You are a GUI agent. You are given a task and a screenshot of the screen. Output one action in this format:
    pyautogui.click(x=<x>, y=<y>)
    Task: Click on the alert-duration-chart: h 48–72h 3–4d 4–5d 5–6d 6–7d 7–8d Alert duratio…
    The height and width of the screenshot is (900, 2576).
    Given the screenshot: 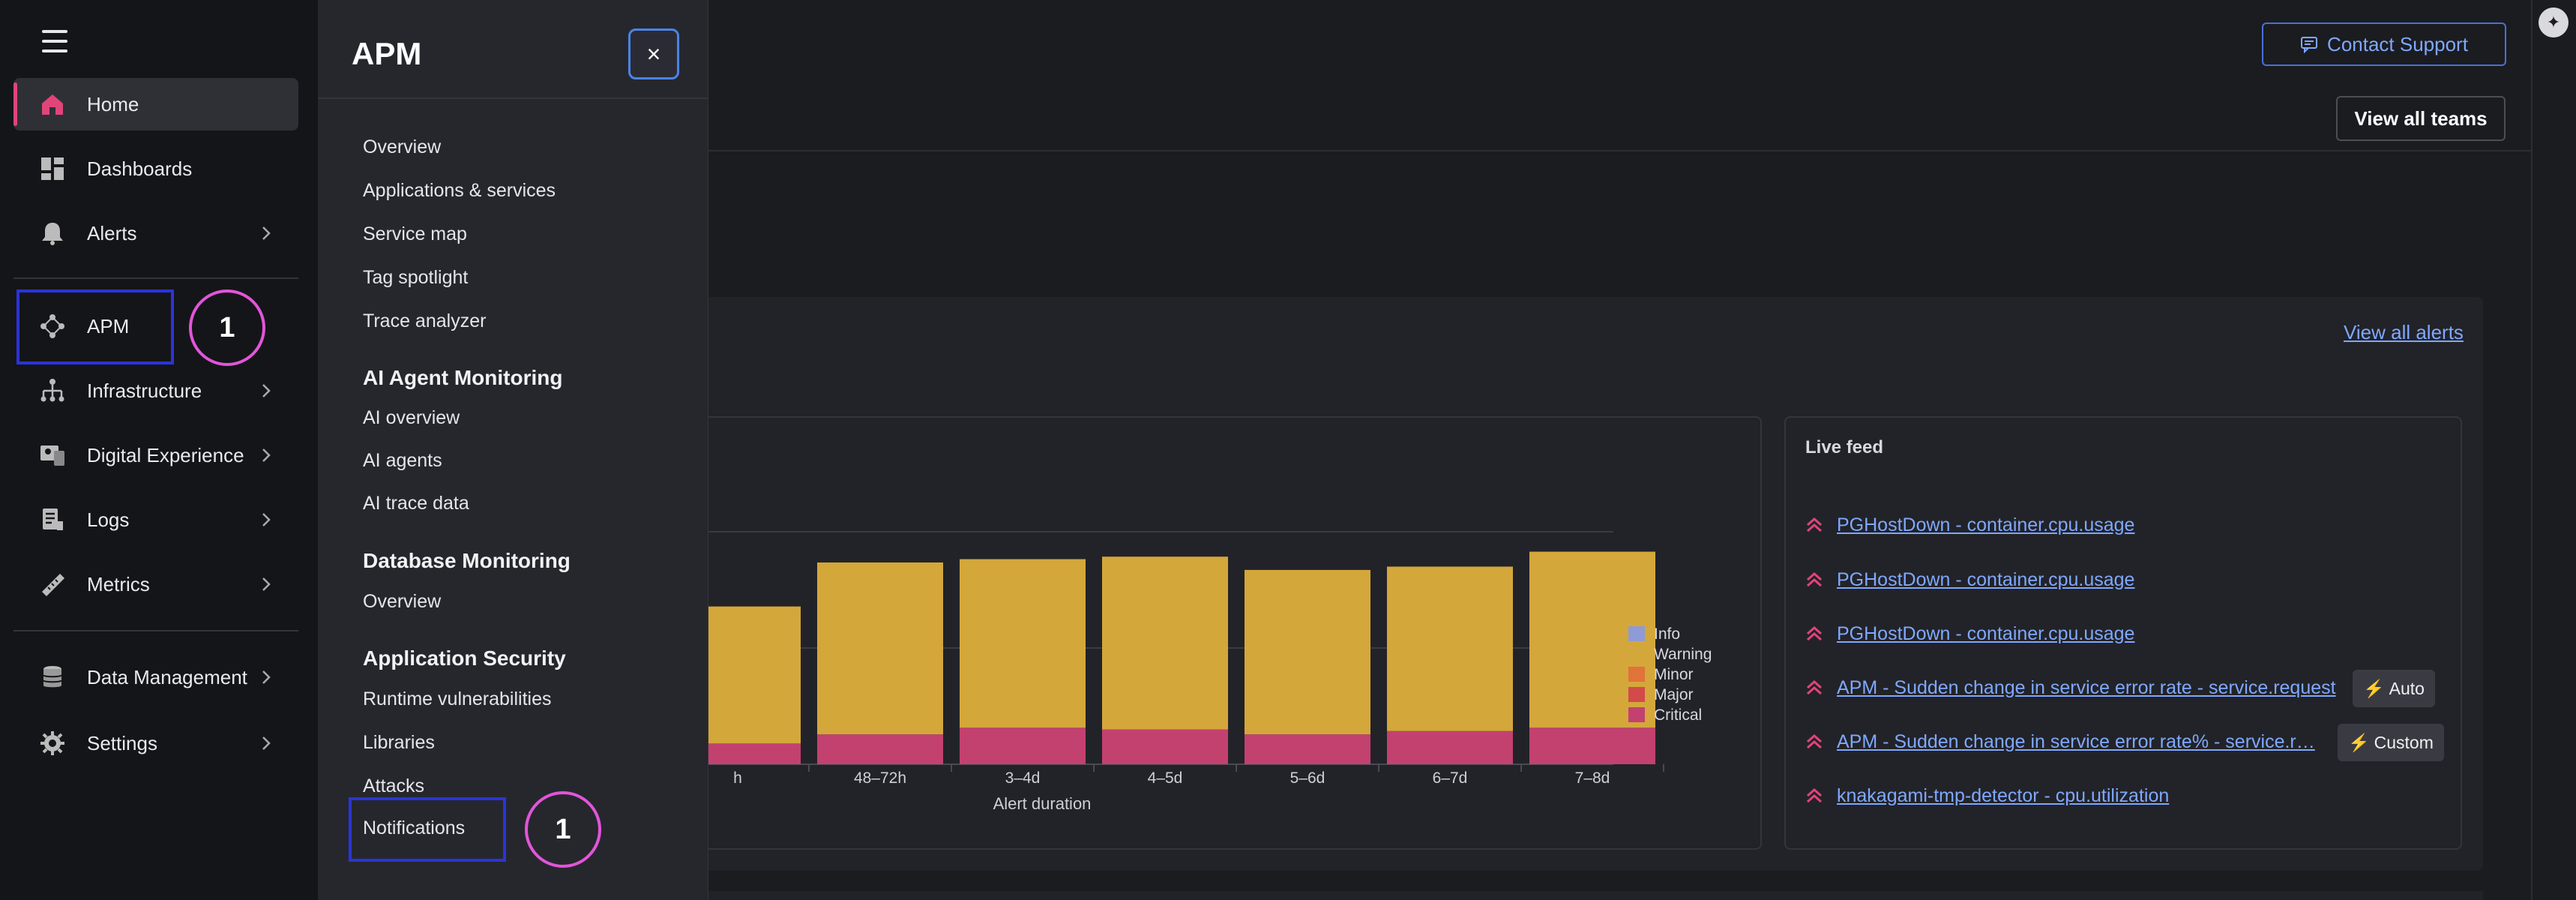 What is the action you would take?
    pyautogui.click(x=1189, y=672)
    